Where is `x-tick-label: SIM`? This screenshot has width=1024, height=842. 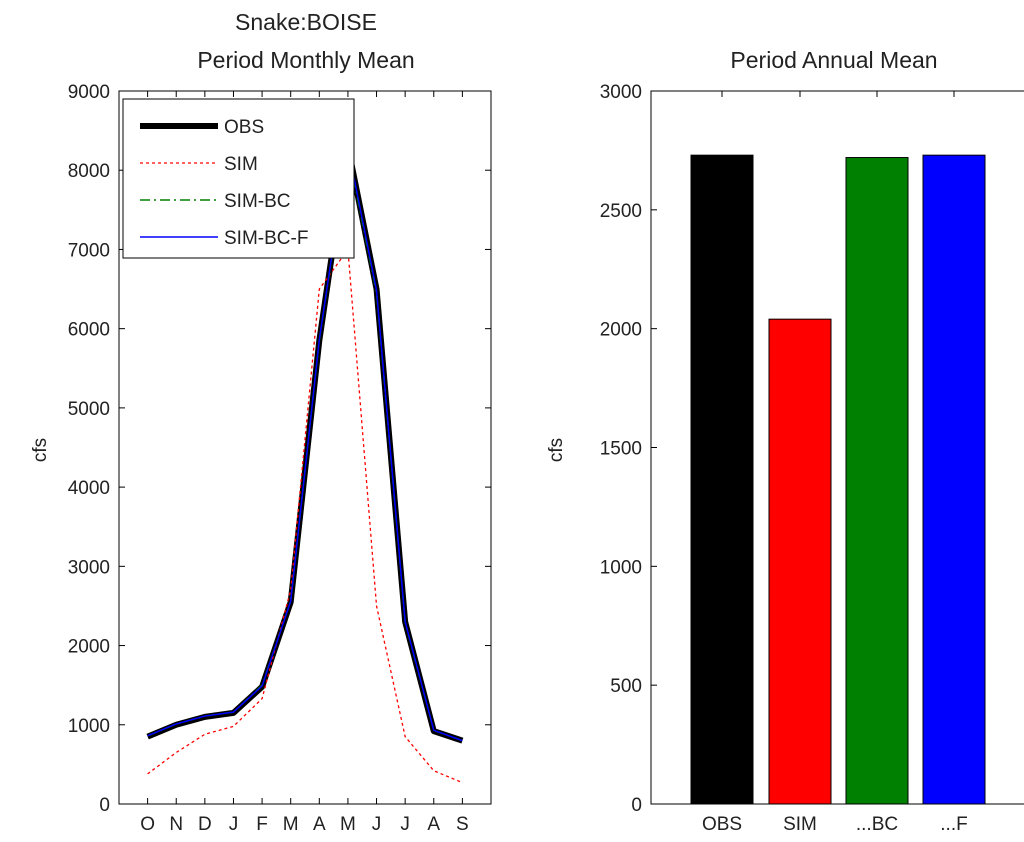 x-tick-label: SIM is located at coordinates (800, 824).